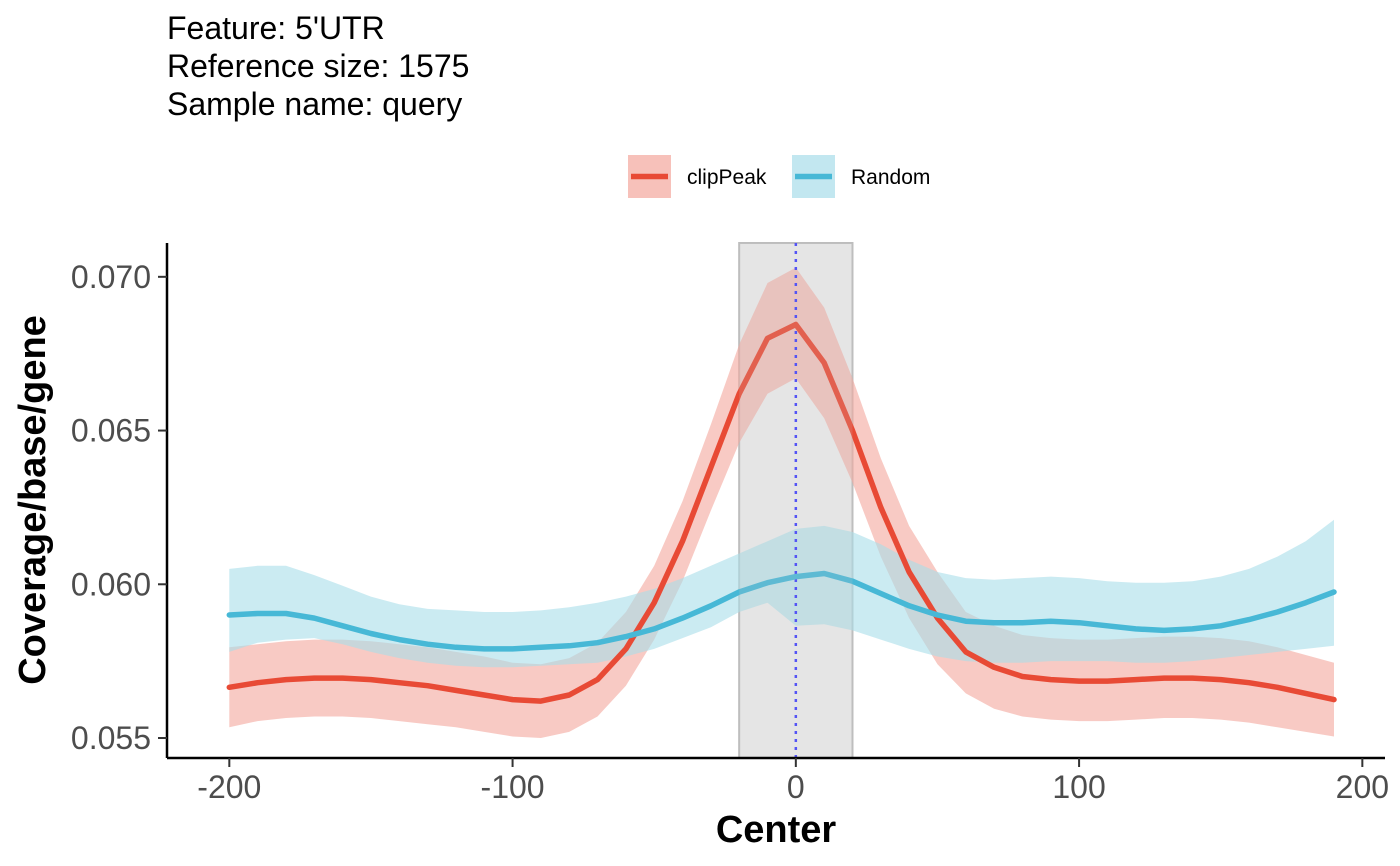 The image size is (1400, 866). Describe the element at coordinates (229, 787) in the screenshot. I see `x-tick-label: -200` at that location.